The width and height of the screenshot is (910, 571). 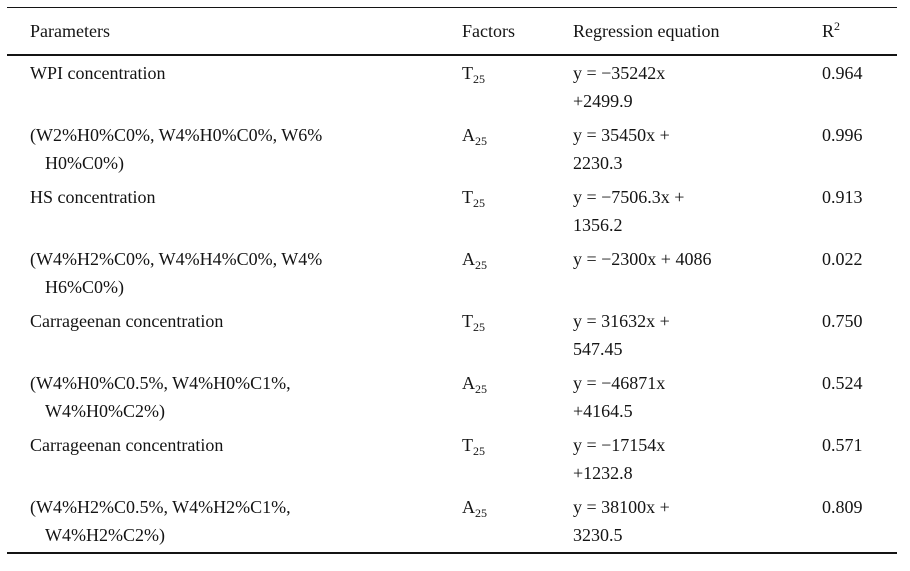 What do you see at coordinates (828, 31) in the screenshot?
I see `r2-base: R` at bounding box center [828, 31].